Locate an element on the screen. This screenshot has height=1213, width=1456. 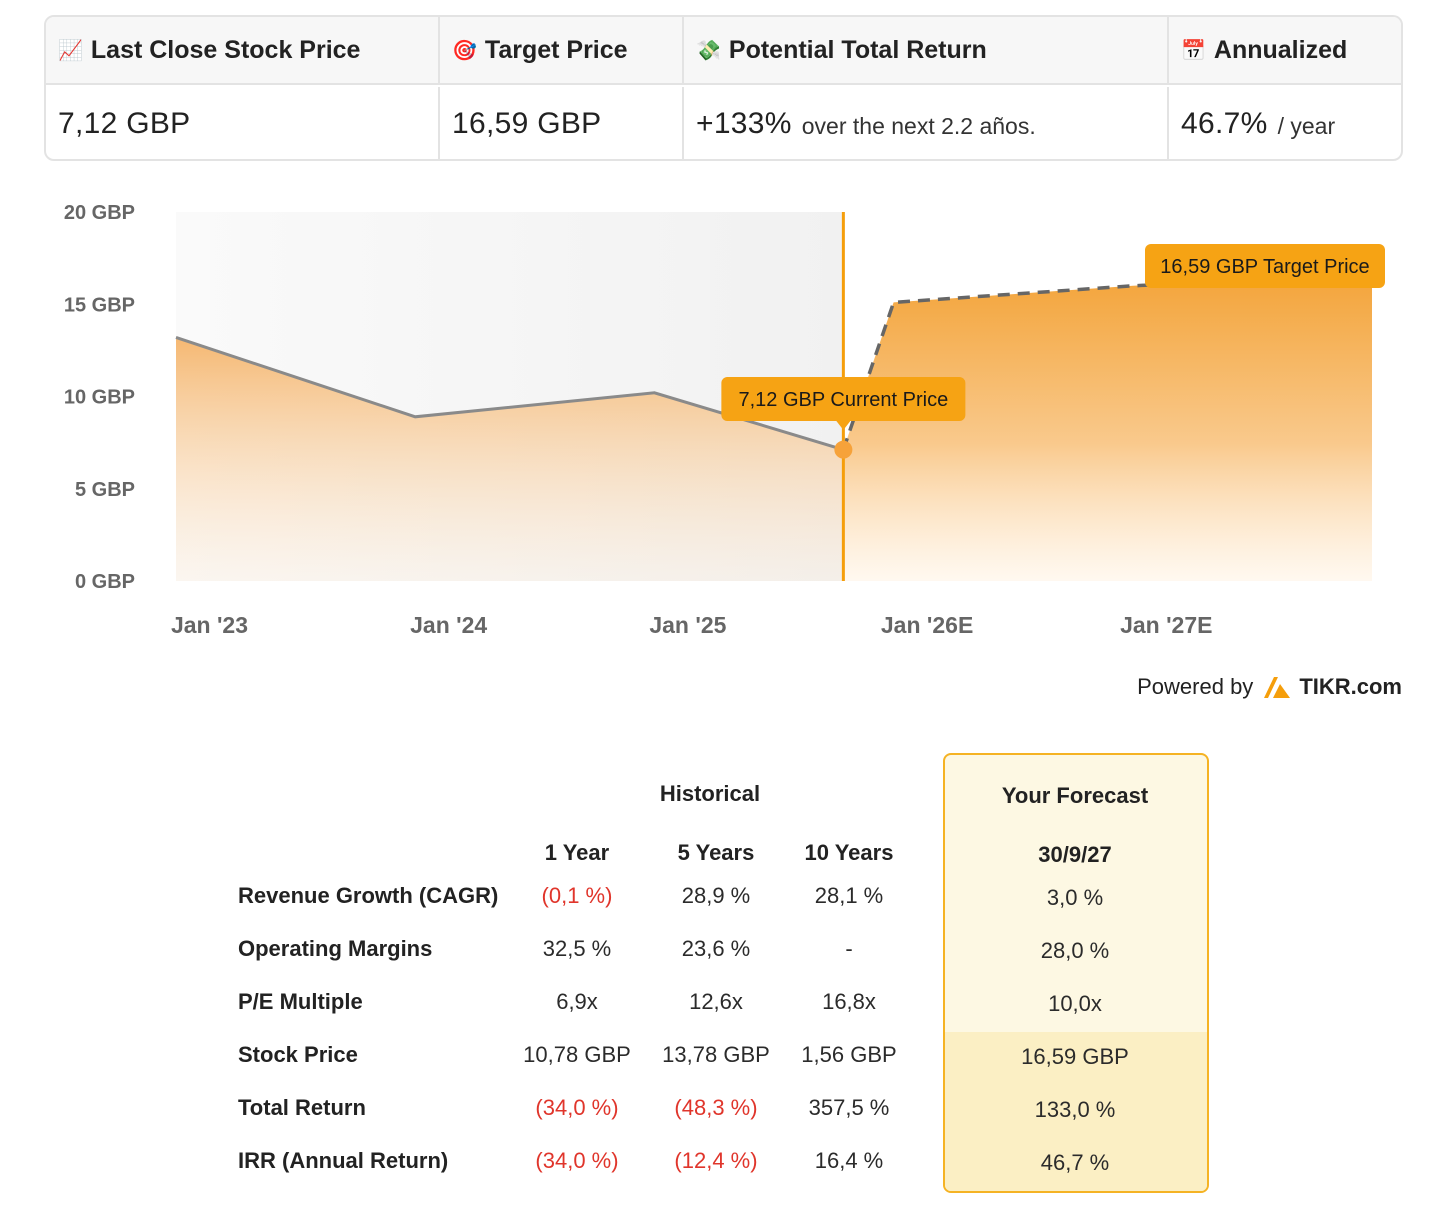
x-axis: Jan '23 Jan '24 Jan '25 Jan '26E Jan '27E is located at coordinates (692, 625).